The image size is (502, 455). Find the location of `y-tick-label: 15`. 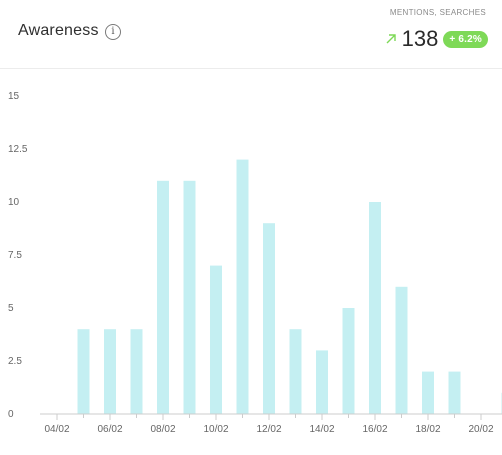

y-tick-label: 15 is located at coordinates (14, 96).